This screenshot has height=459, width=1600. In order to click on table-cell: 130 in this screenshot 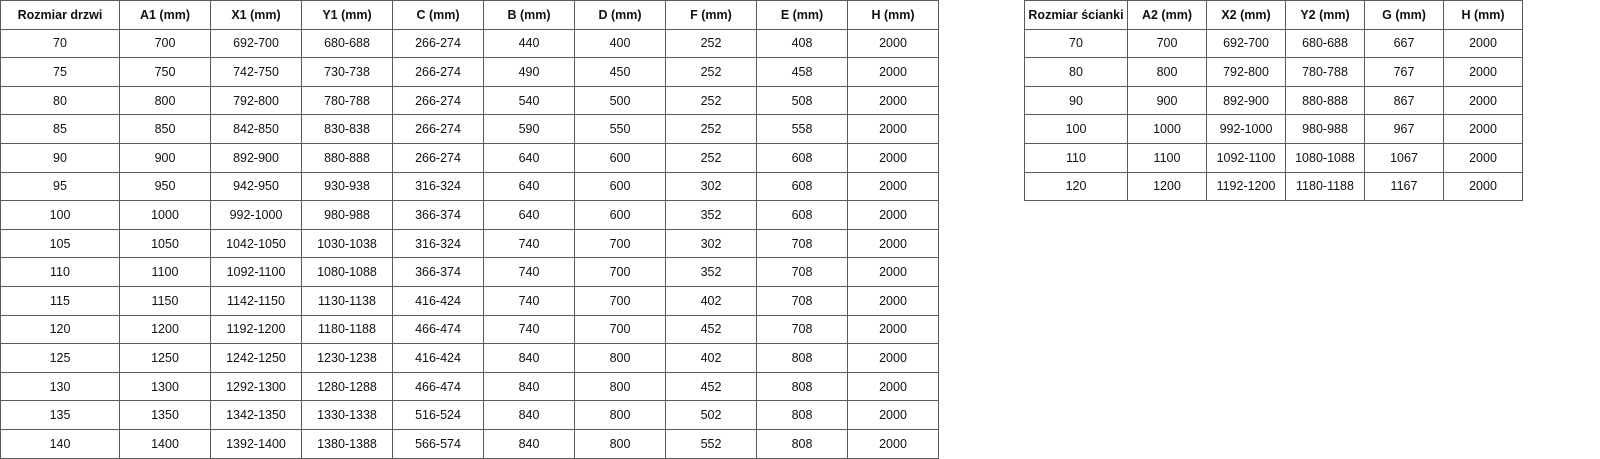, I will do `click(60, 386)`.